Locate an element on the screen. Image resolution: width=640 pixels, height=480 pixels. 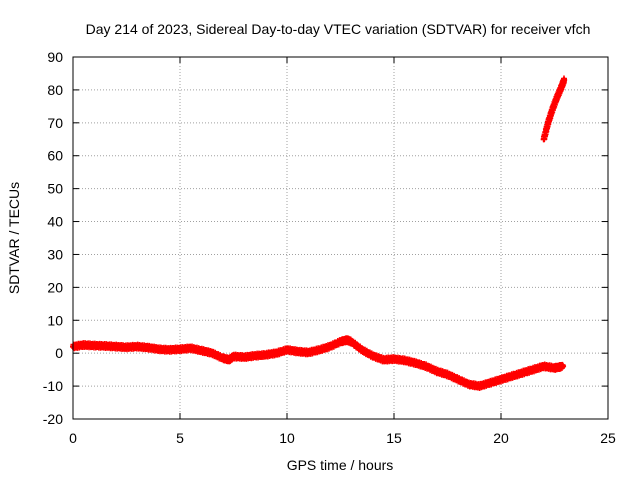
x-tick-label: 25 is located at coordinates (608, 438).